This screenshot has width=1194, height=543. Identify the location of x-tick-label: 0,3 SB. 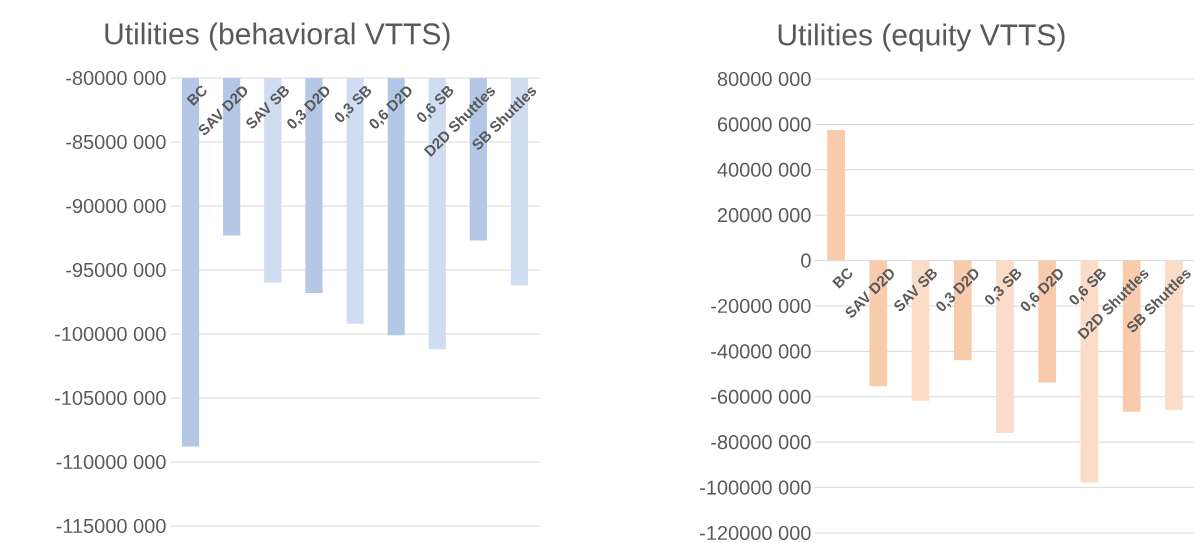
(1003, 286).